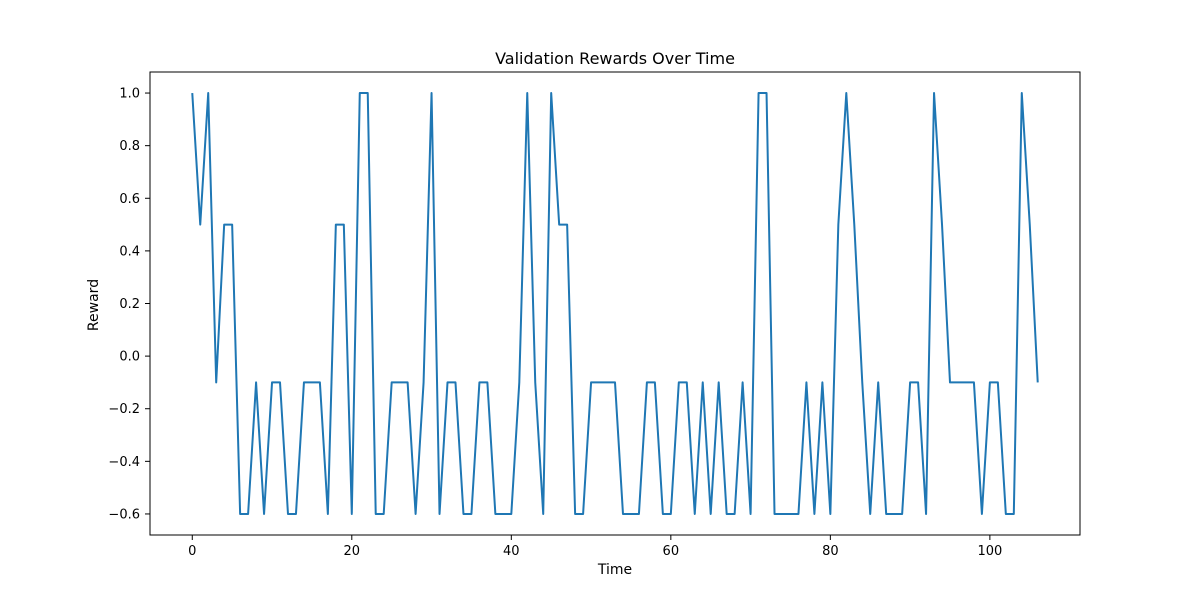  What do you see at coordinates (989, 551) in the screenshot?
I see `x-tick-label: 100` at bounding box center [989, 551].